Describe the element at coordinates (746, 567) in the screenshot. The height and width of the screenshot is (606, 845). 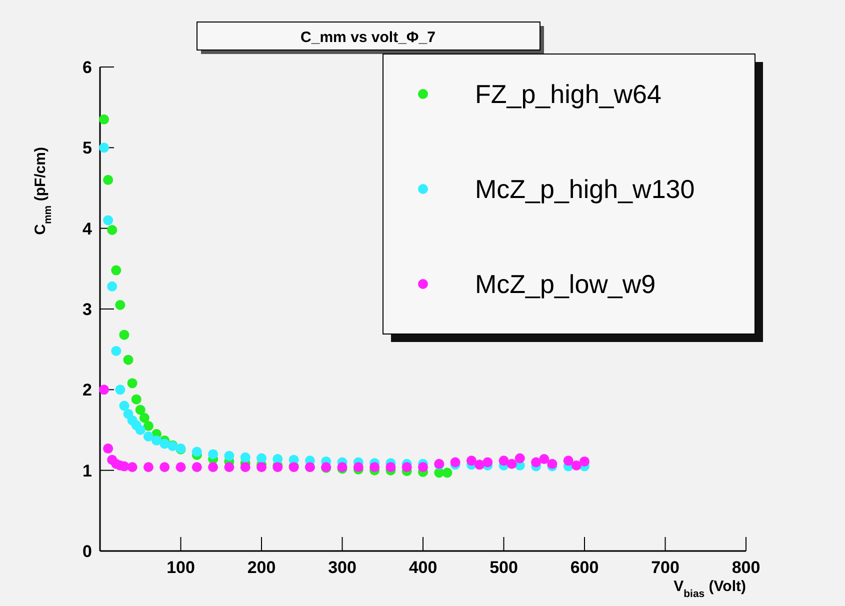
I see `x-tick-label: 800` at that location.